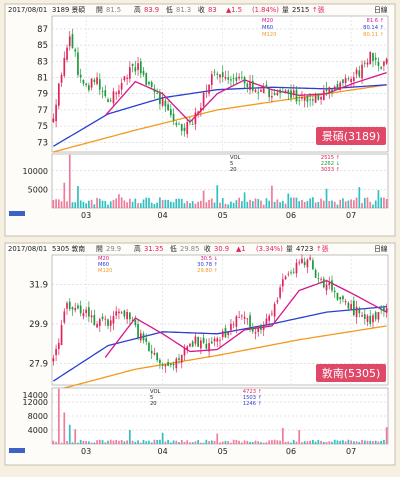 The height and width of the screenshot is (477, 400). What do you see at coordinates (267, 28) in the screenshot?
I see `ma-legend-m60-name: M60` at bounding box center [267, 28].